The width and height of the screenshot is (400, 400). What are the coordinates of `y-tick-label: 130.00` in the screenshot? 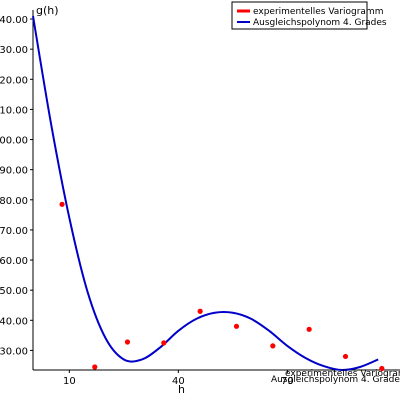 It's located at (14, 50).